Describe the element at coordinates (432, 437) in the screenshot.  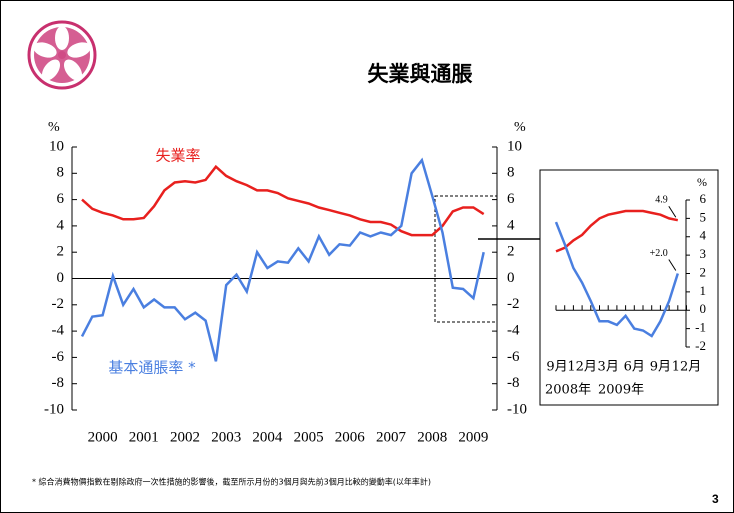
I see `x-tick-label: 2008` at that location.